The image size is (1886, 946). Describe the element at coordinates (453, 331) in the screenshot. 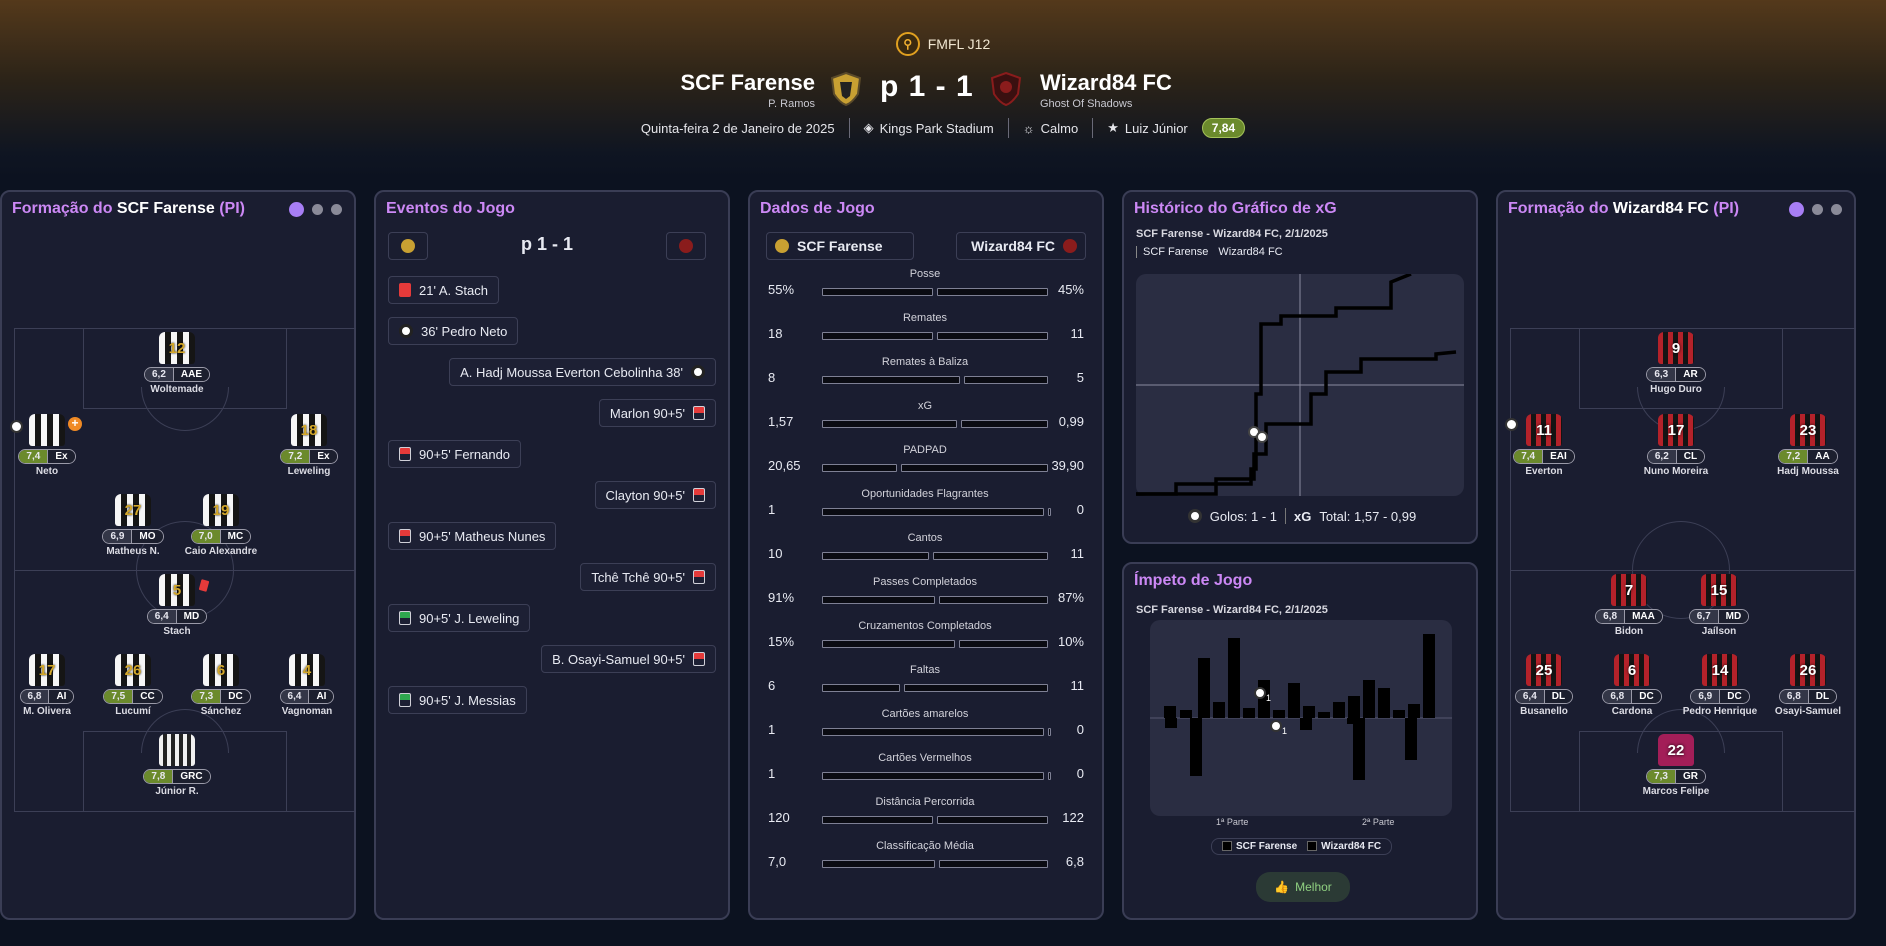

I see `event-item: 36' Pedro Neto` at that location.